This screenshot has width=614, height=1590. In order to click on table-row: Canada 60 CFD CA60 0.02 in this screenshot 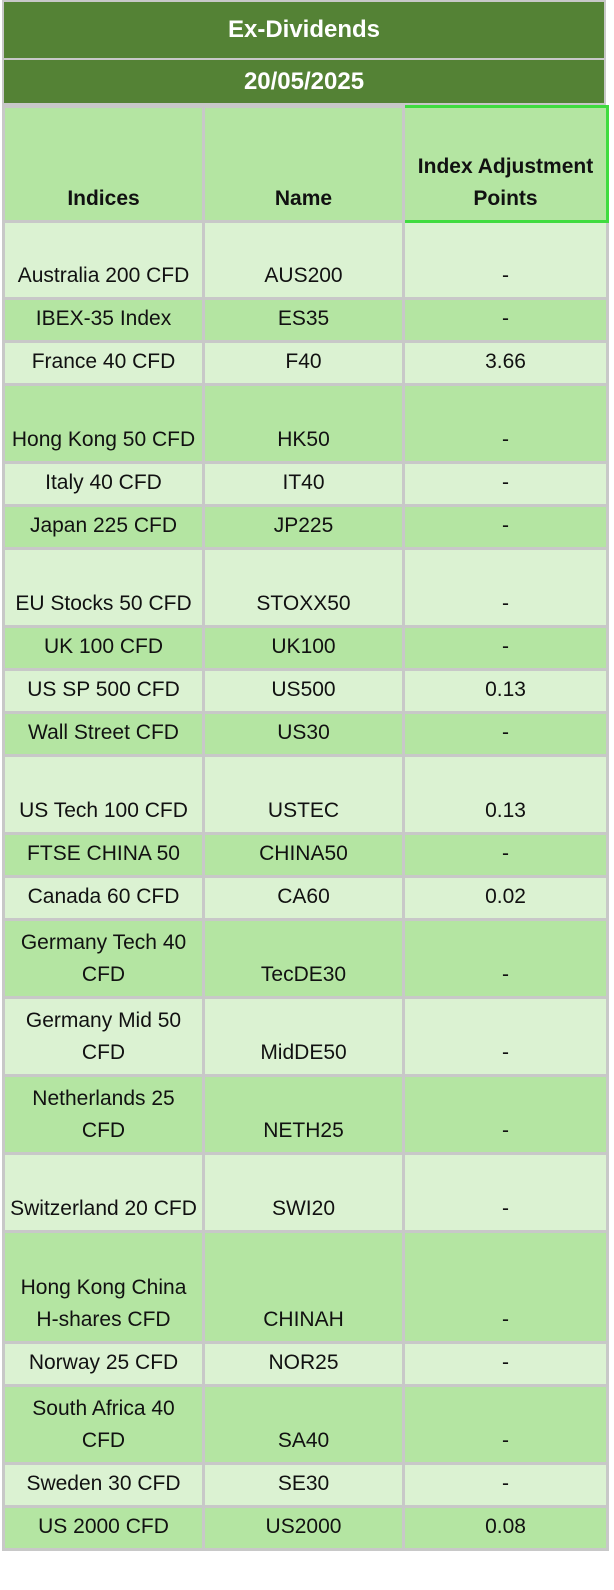, I will do `click(305, 898)`.